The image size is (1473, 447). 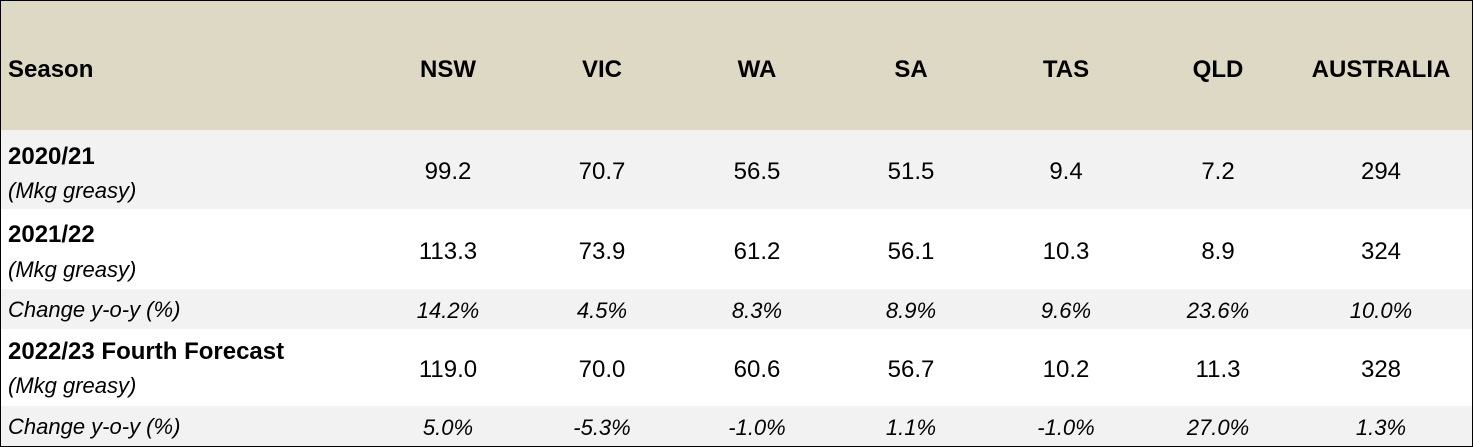 What do you see at coordinates (757, 251) in the screenshot?
I see `cell-wa: 61.2` at bounding box center [757, 251].